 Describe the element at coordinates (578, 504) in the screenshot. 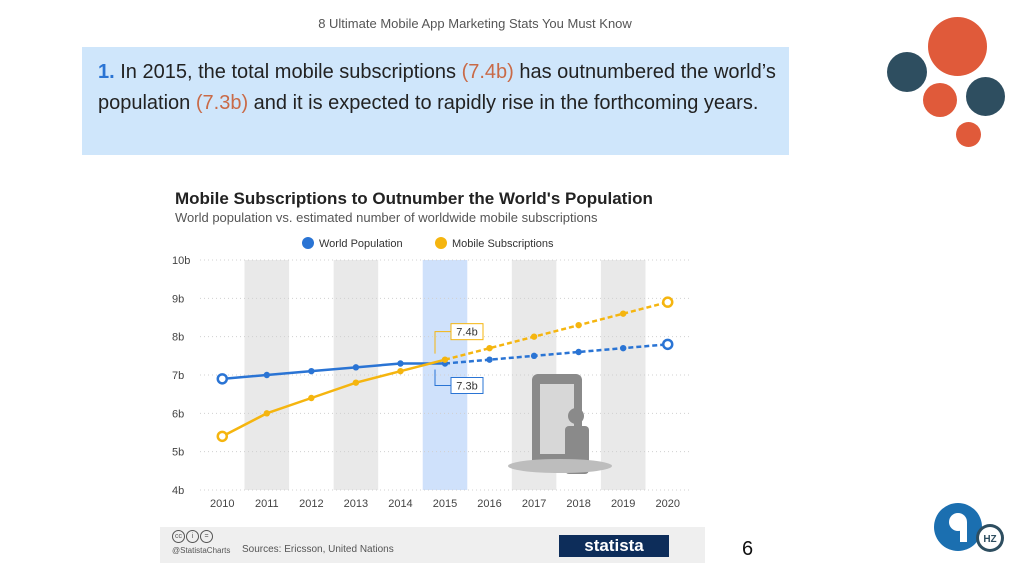

I see `x-tick-label: 2018` at that location.